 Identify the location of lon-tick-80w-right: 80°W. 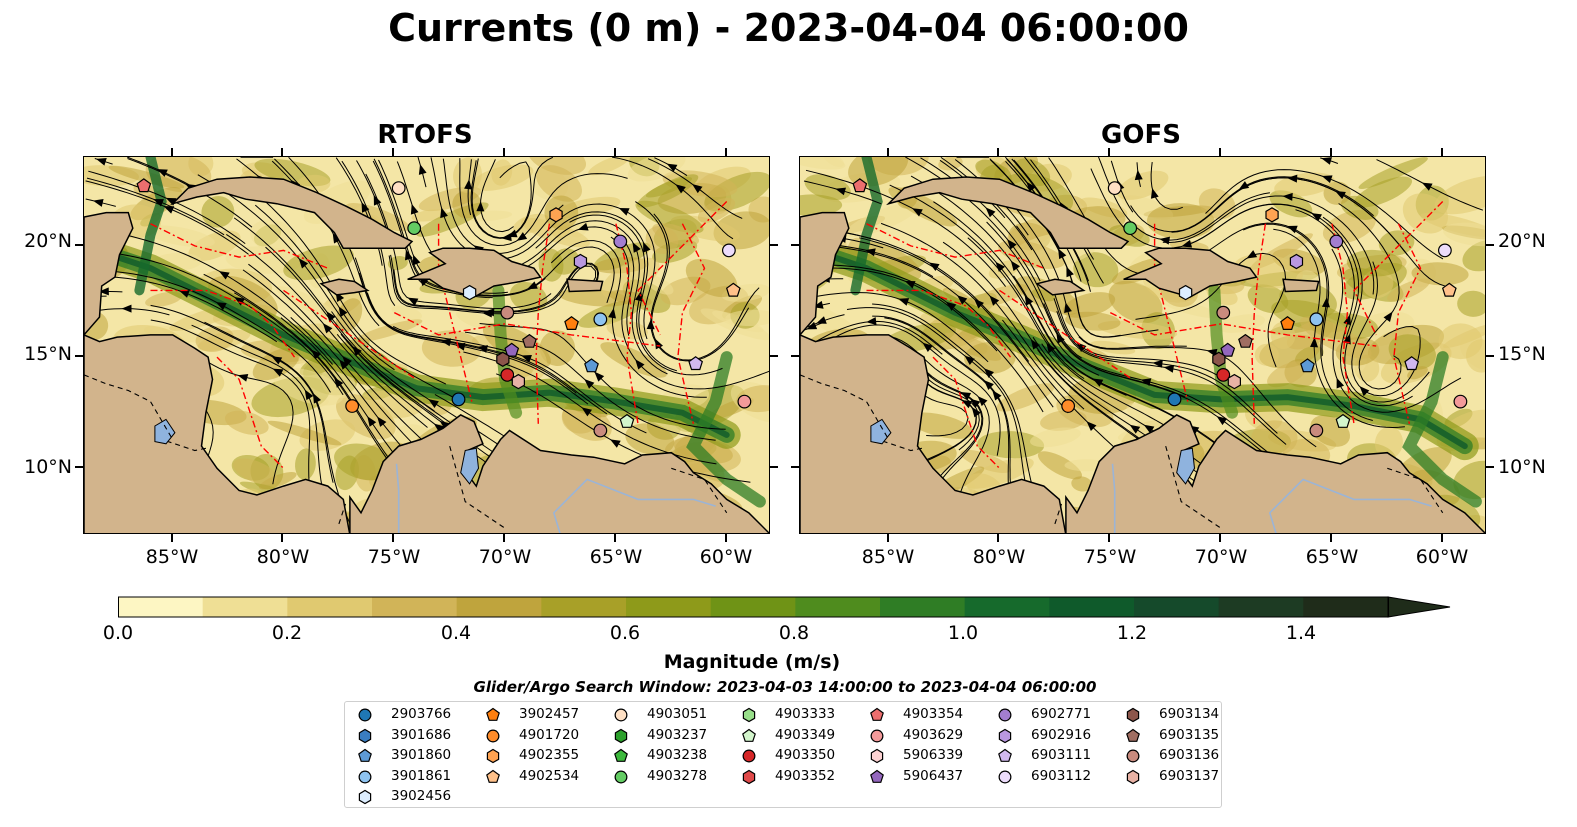
(999, 557).